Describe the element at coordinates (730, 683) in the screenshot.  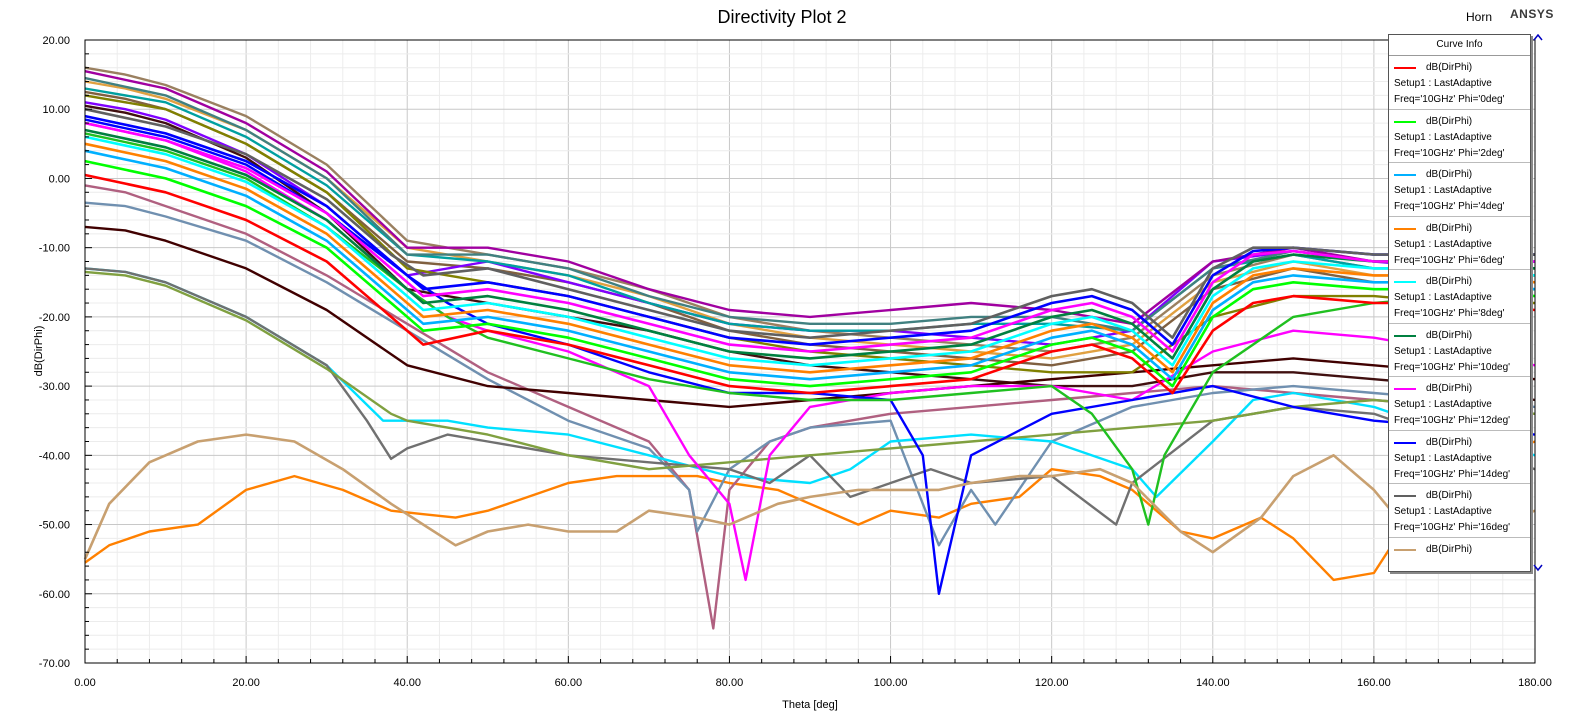
I see `x-tick-label: 80.00` at that location.